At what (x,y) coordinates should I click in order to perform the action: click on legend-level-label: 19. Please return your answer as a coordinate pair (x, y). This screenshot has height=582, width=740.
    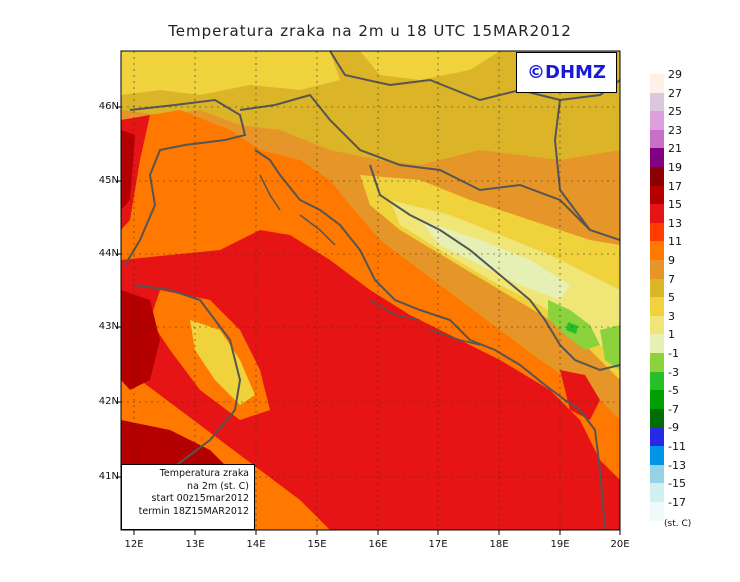
    Looking at the image, I should click on (675, 167).